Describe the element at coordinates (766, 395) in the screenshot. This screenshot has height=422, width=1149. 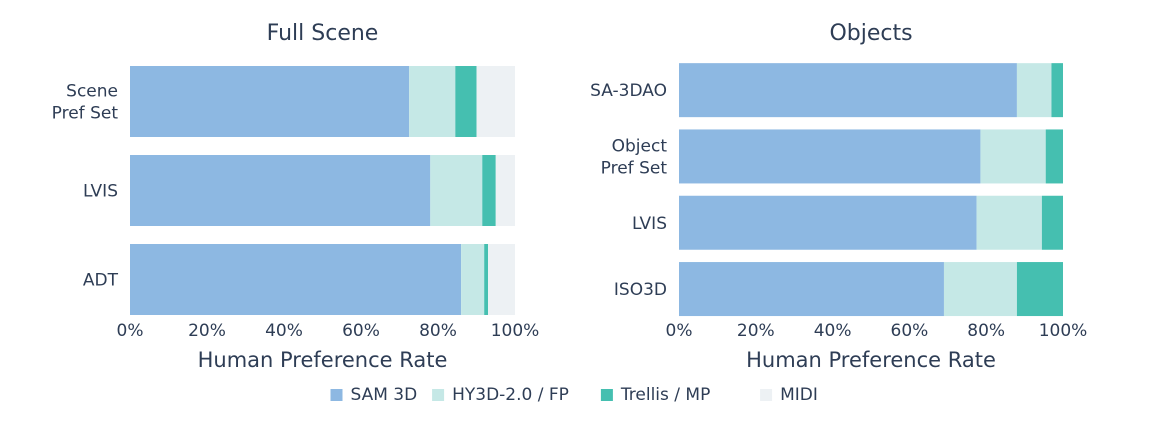
I see `legend-swatch-midi` at that location.